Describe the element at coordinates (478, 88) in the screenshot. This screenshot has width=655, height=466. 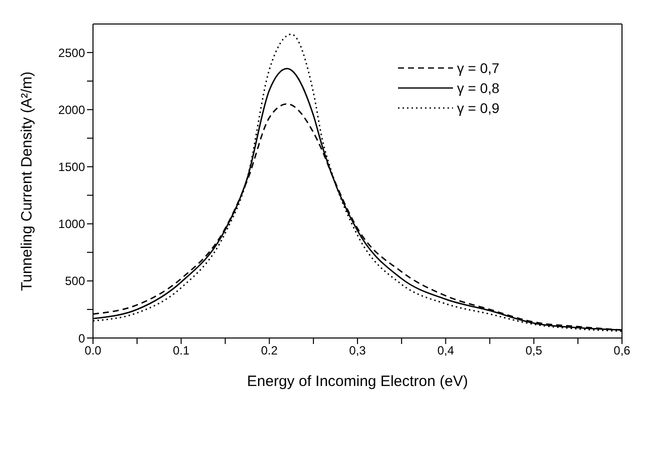
I see `legend-label: γ = 0,8` at that location.